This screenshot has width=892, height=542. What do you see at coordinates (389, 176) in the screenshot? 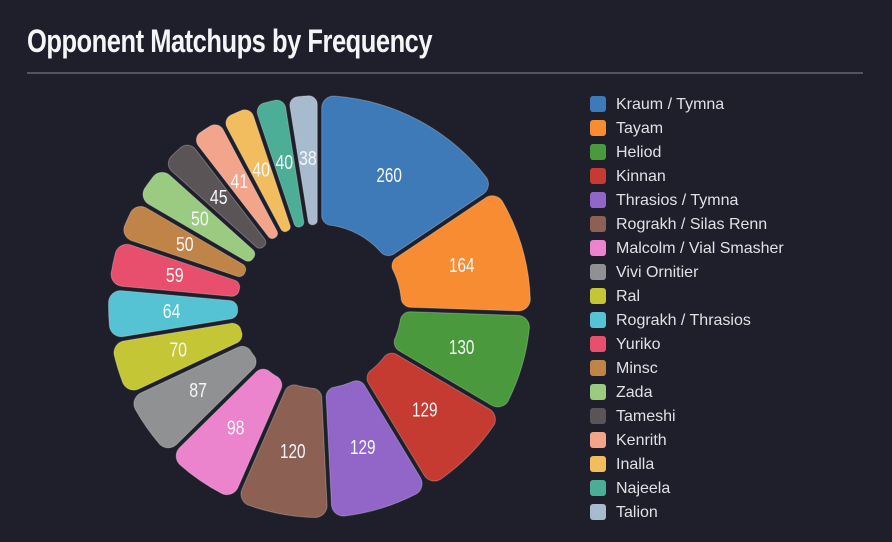
I see `svg-text: 260` at bounding box center [389, 176].